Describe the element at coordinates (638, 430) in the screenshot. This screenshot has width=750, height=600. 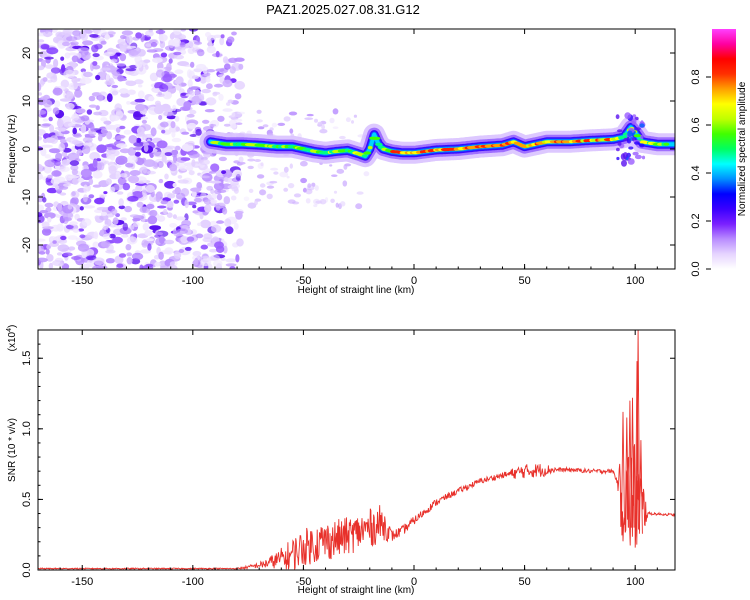
I see `snr-spike` at that location.